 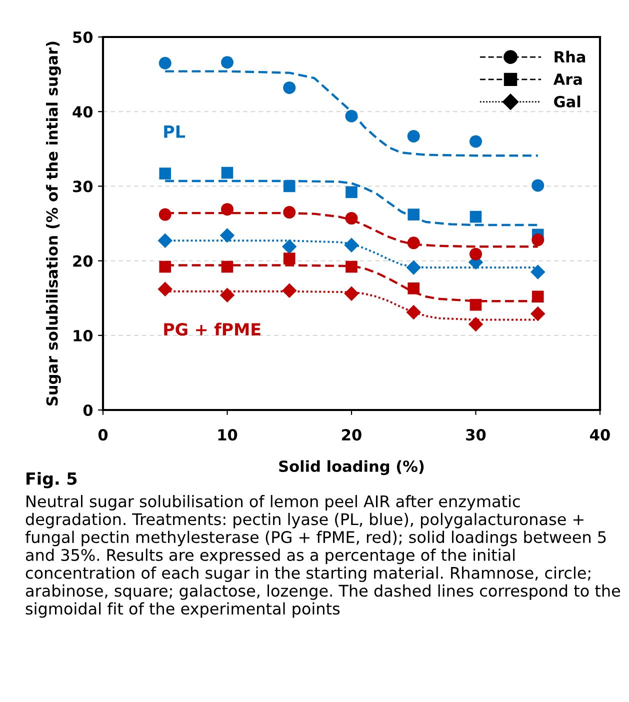 I want to click on x-tick-label: 0, so click(x=103, y=435).